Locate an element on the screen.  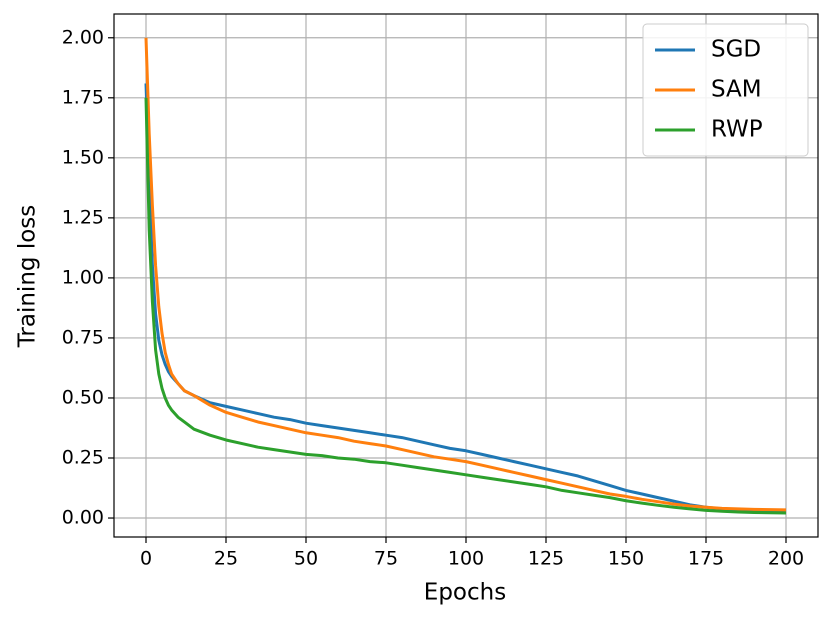
x-tick-label: 100 is located at coordinates (466, 559).